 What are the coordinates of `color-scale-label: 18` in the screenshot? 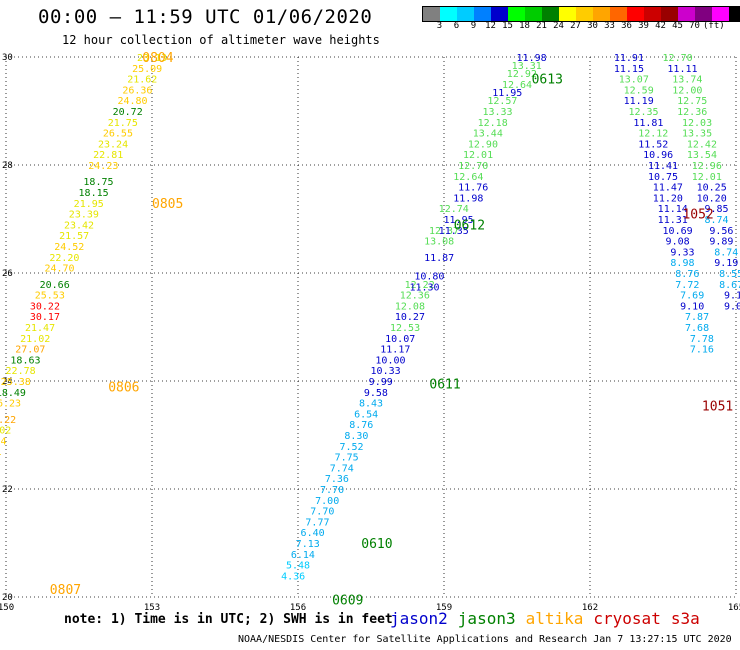 It's located at (524, 26).